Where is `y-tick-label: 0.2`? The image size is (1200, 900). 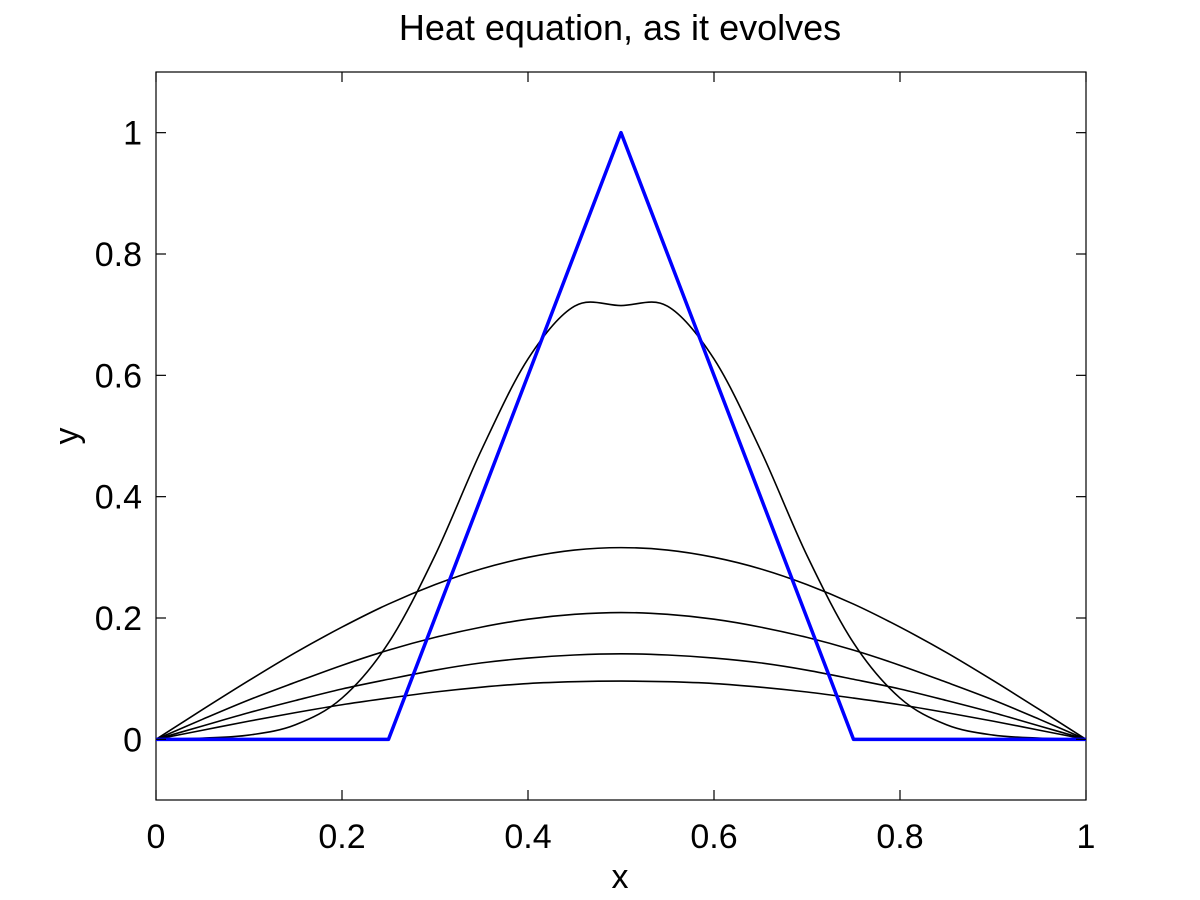
y-tick-label: 0.2 is located at coordinates (118, 619).